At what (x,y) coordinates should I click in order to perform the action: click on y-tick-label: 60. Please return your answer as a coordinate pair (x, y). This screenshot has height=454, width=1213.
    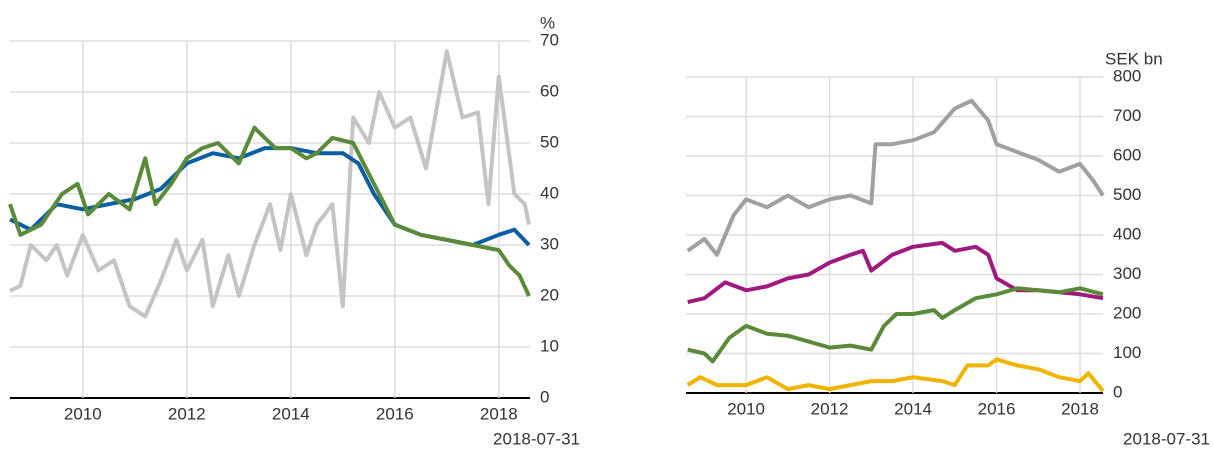
    Looking at the image, I should click on (549, 90).